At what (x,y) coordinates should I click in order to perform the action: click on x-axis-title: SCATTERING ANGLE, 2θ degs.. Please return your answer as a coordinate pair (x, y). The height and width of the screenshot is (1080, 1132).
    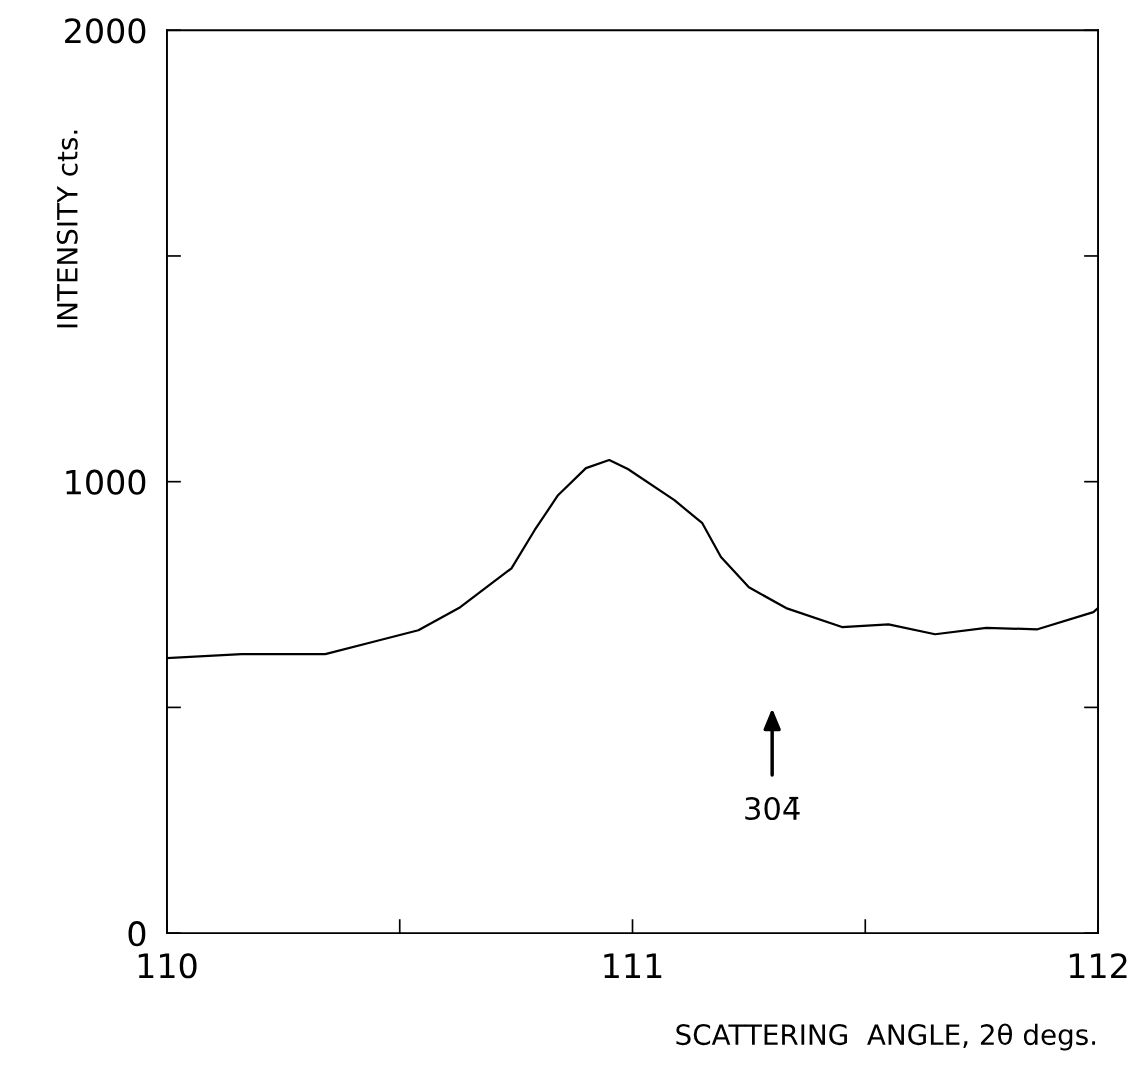
    Looking at the image, I should click on (886, 1037).